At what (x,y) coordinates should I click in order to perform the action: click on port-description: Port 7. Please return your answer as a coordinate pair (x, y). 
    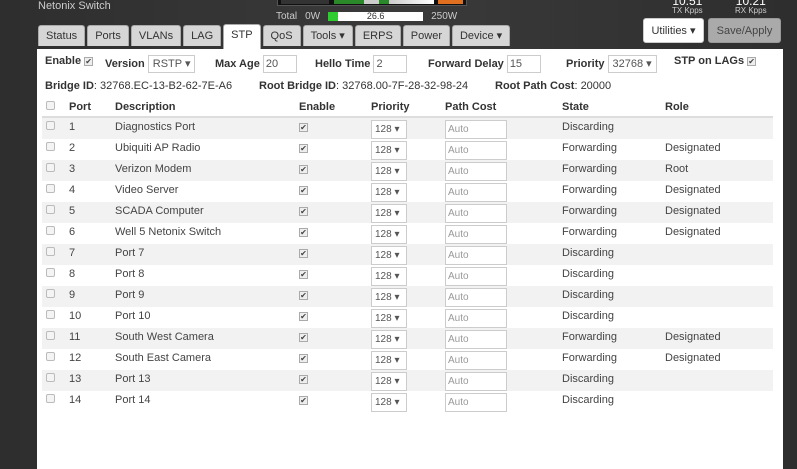
    Looking at the image, I should click on (207, 254).